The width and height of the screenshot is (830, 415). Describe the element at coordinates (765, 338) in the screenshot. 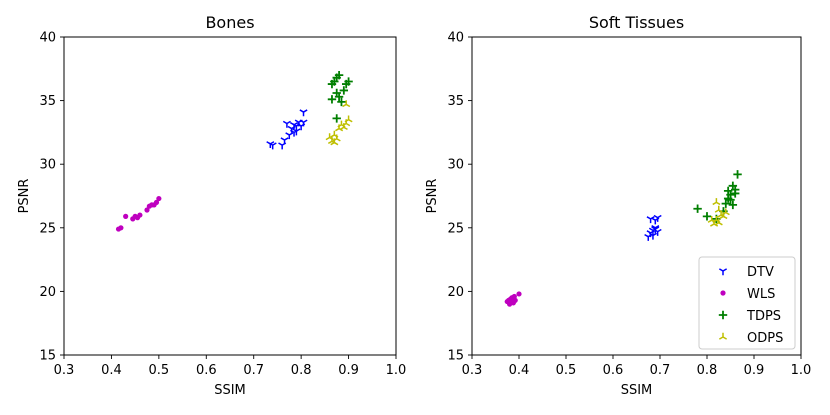

I see `legend-label: ODPS` at that location.